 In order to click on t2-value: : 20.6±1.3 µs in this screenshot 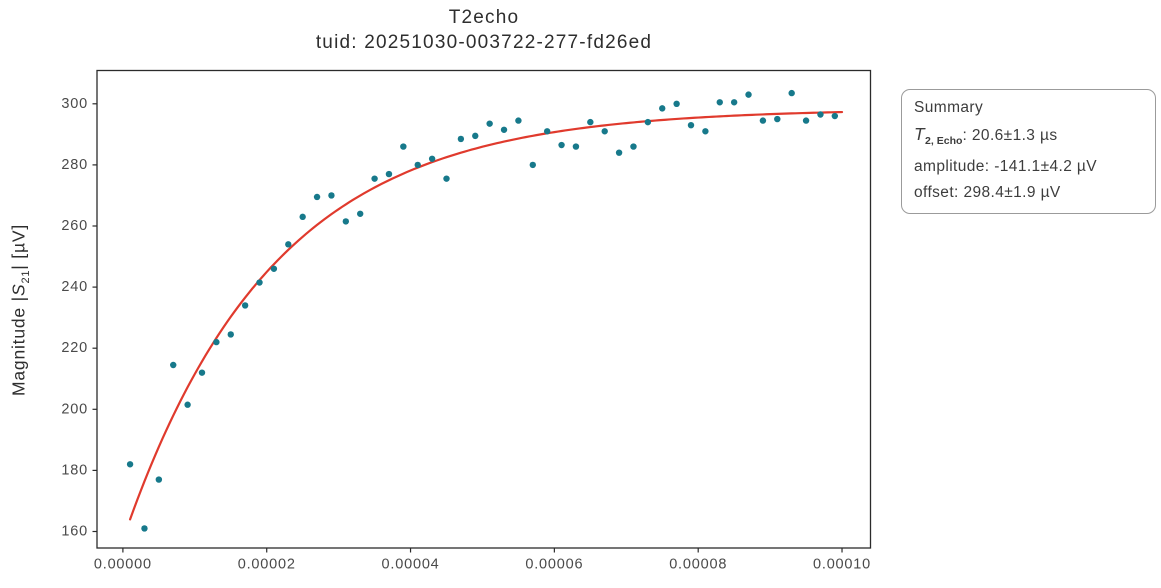, I will do `click(1010, 135)`.